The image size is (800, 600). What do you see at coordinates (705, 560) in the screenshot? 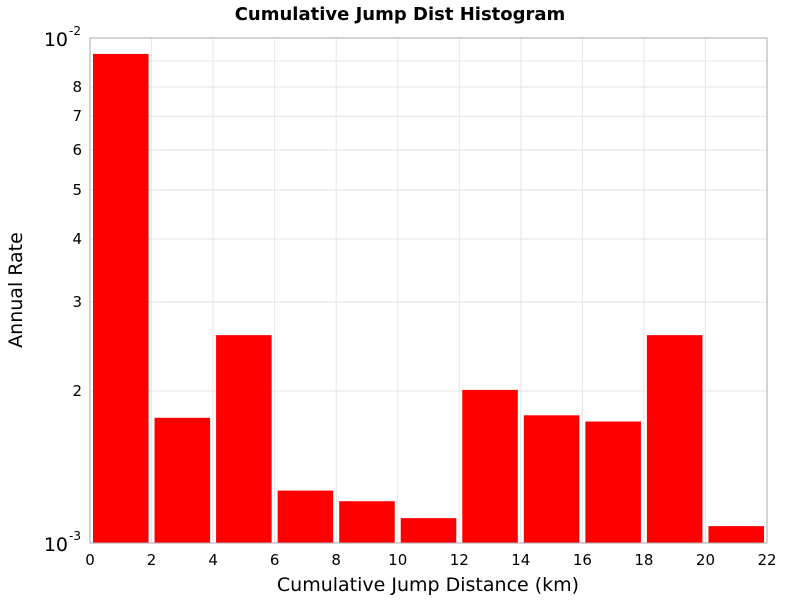
I see `x-tick-label: 20` at bounding box center [705, 560].